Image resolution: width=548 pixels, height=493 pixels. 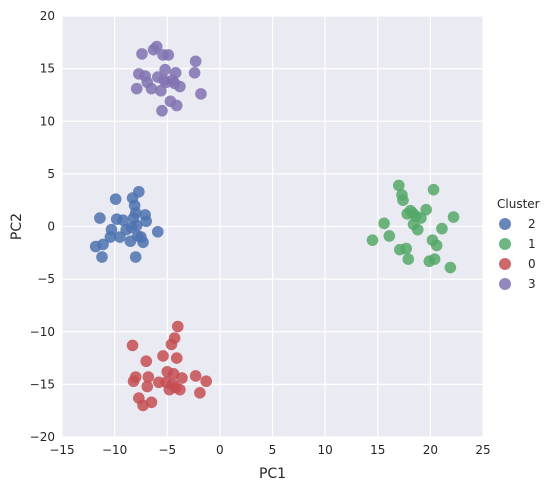 I want to click on y-tick-label: 10, so click(x=47, y=121).